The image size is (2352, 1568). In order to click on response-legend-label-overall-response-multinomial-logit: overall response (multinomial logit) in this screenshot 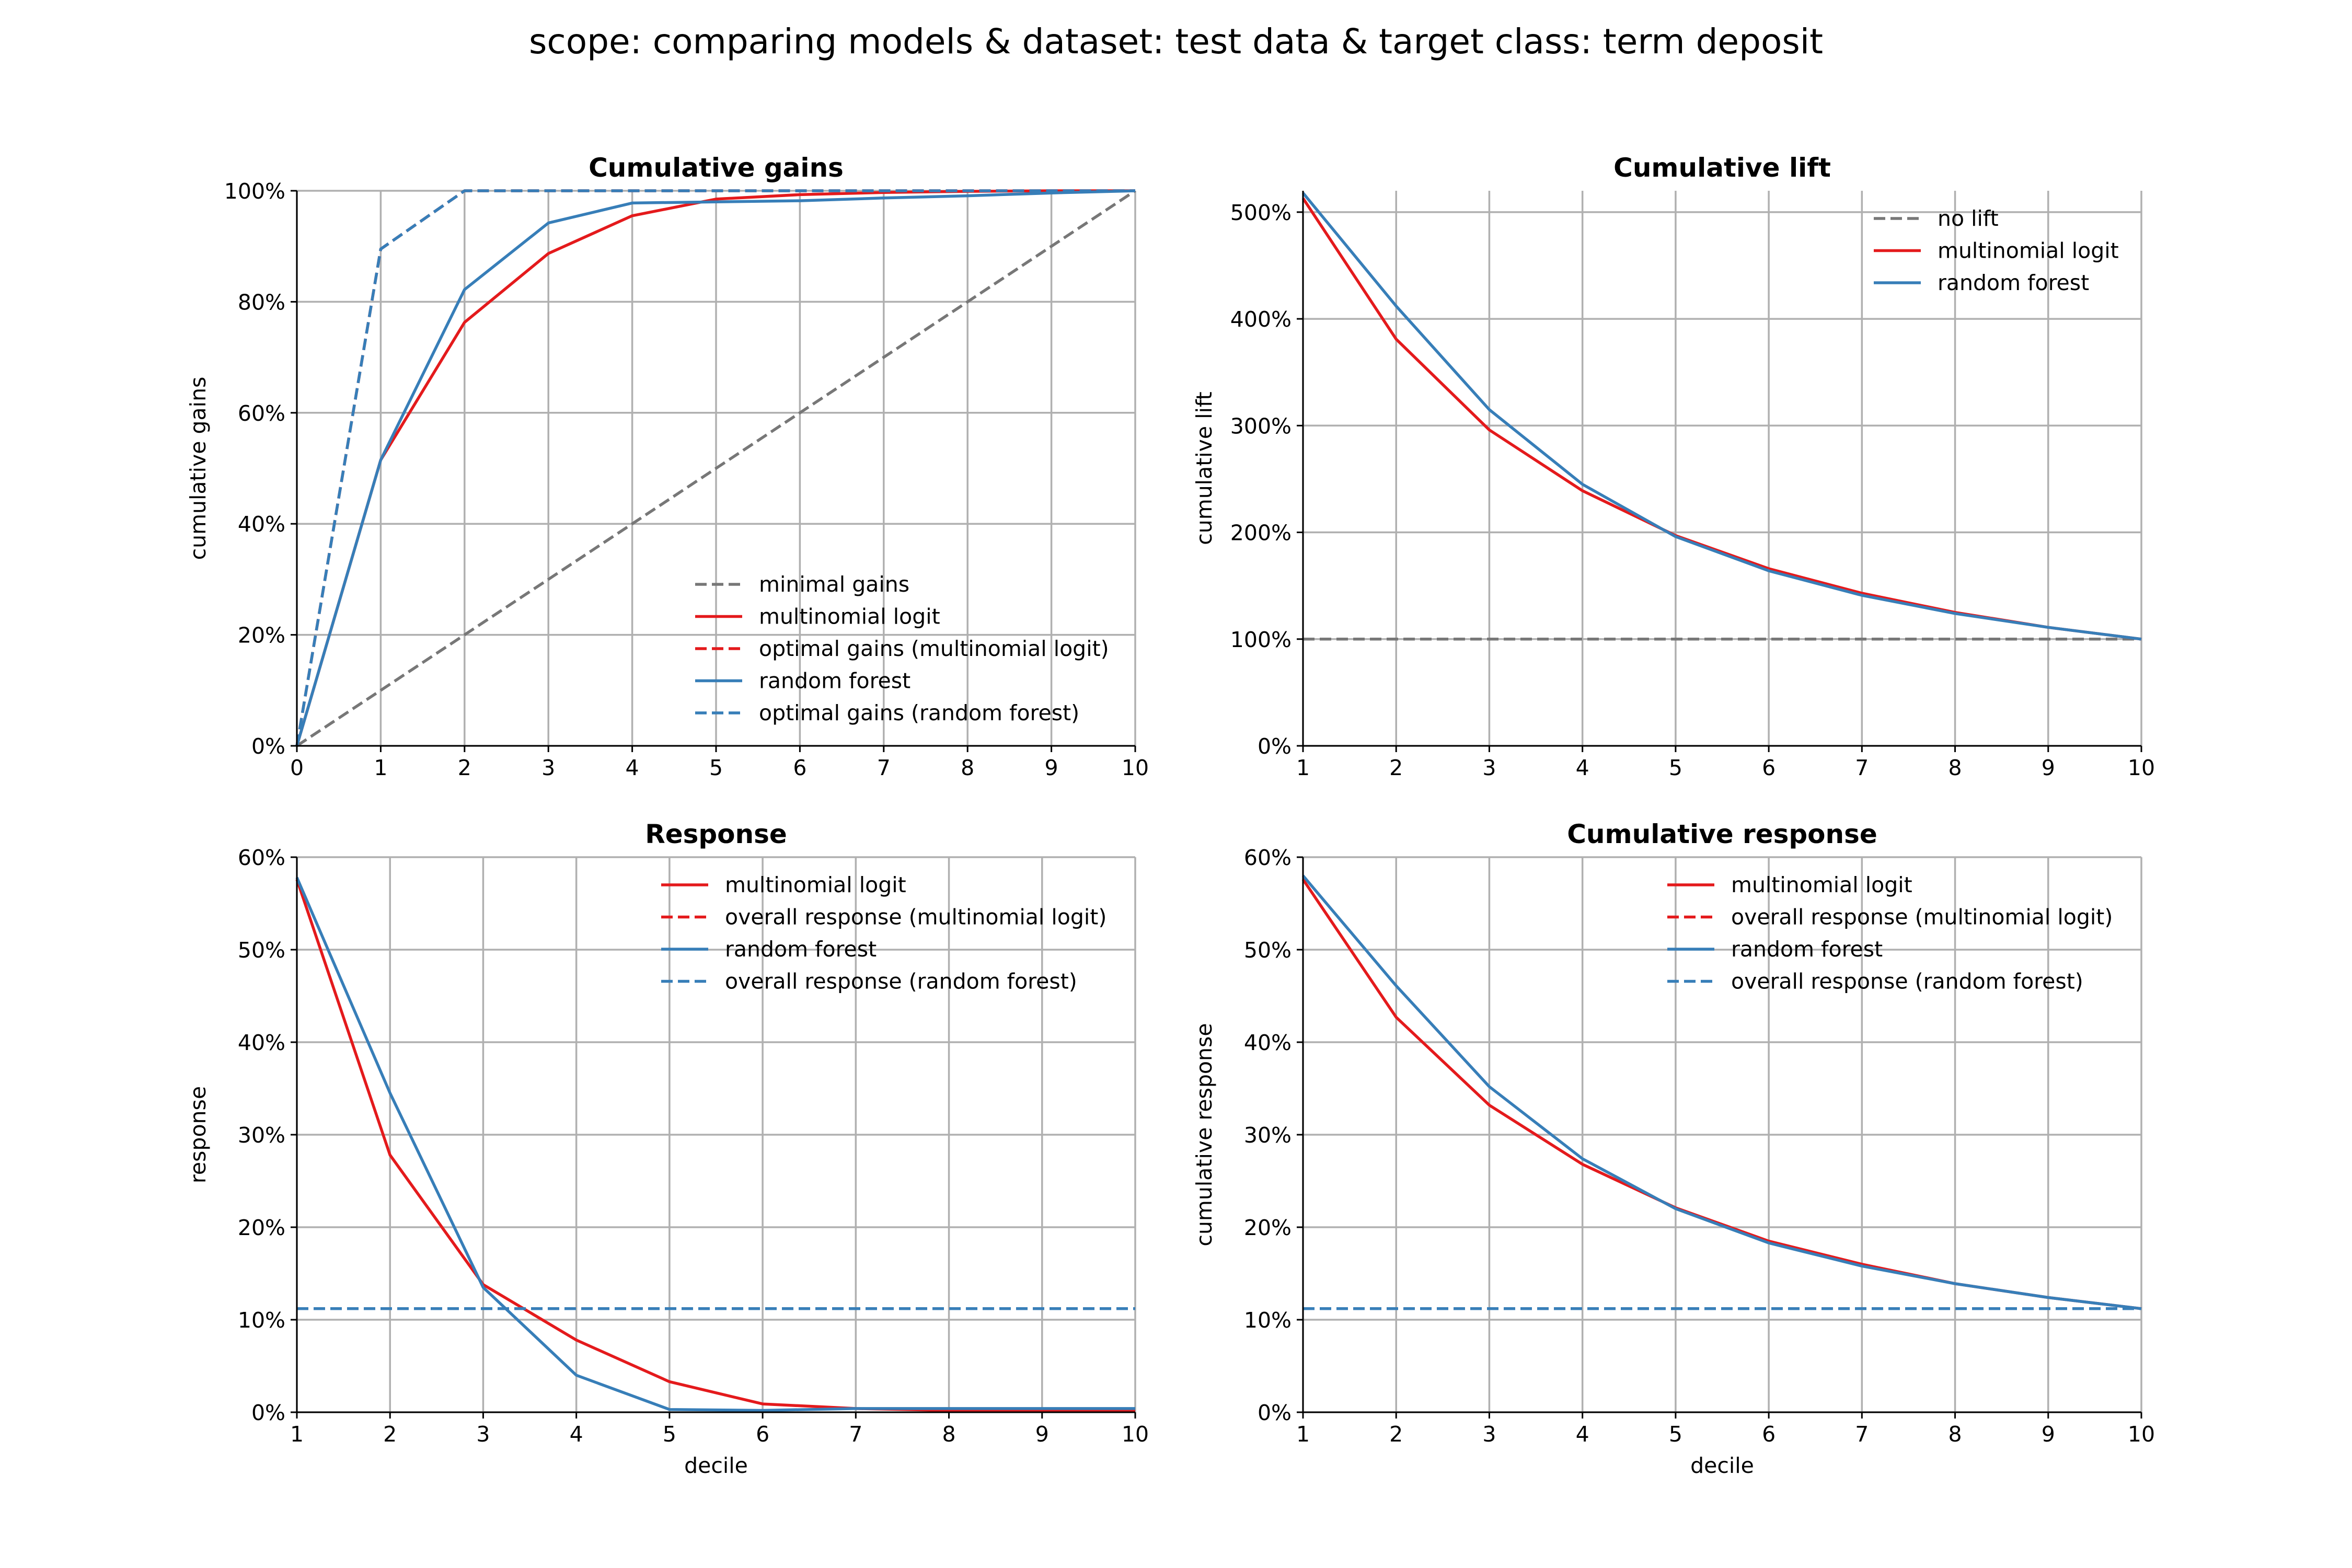, I will do `click(915, 917)`.